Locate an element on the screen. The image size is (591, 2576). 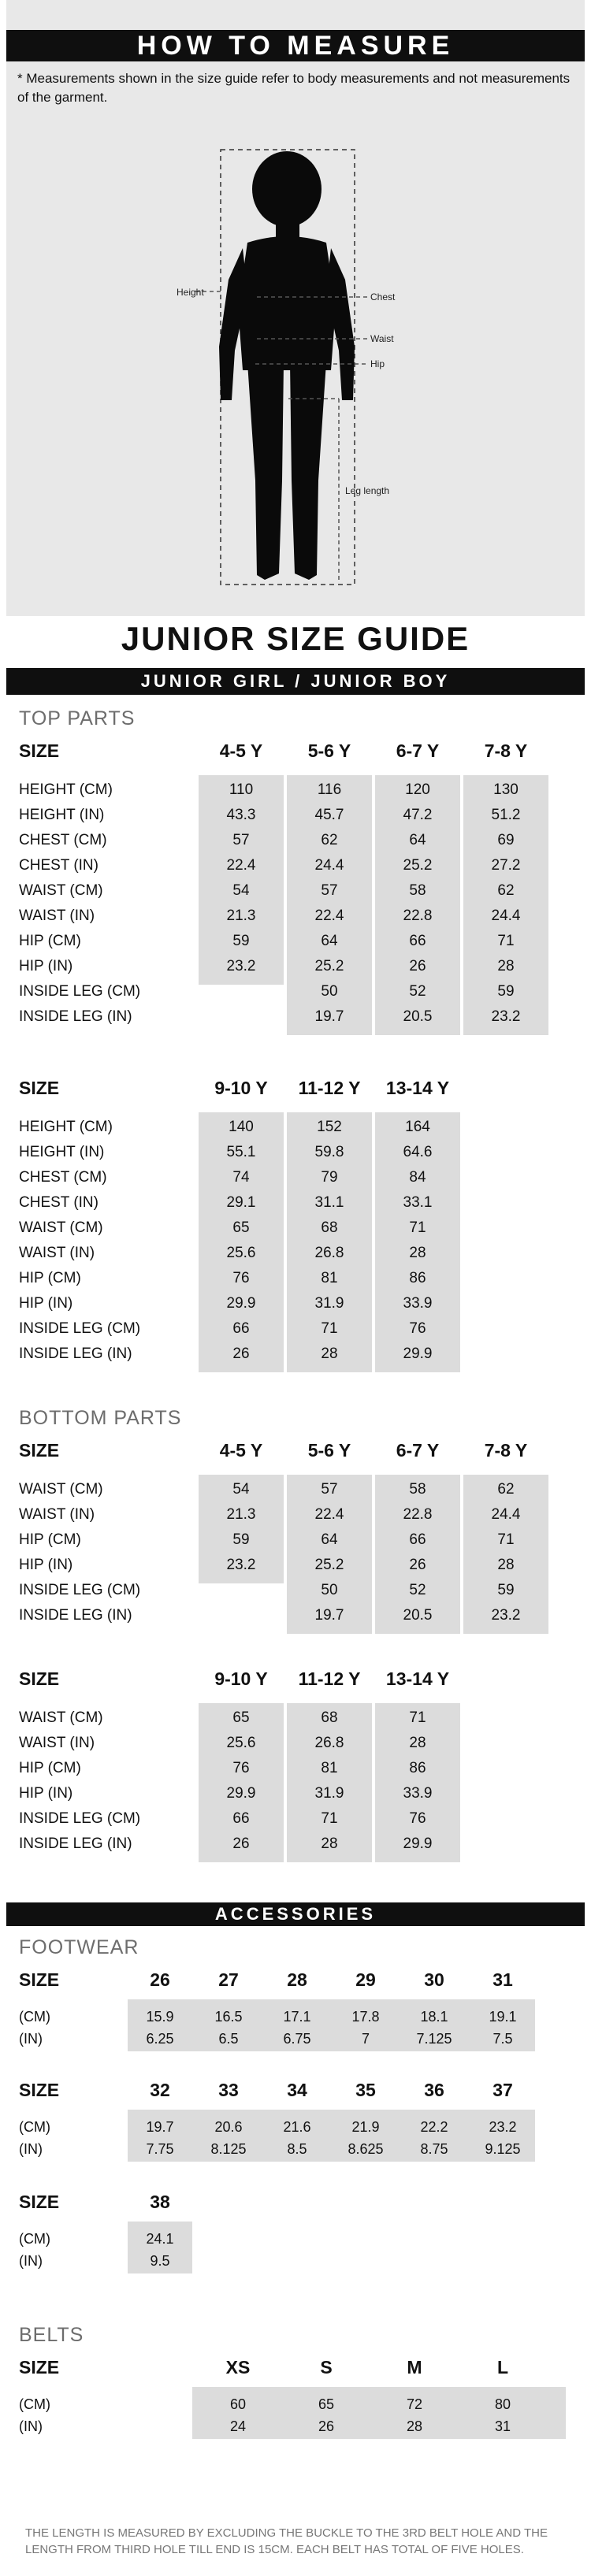
top-parts-heading: TOP PARTS is located at coordinates (77, 718).